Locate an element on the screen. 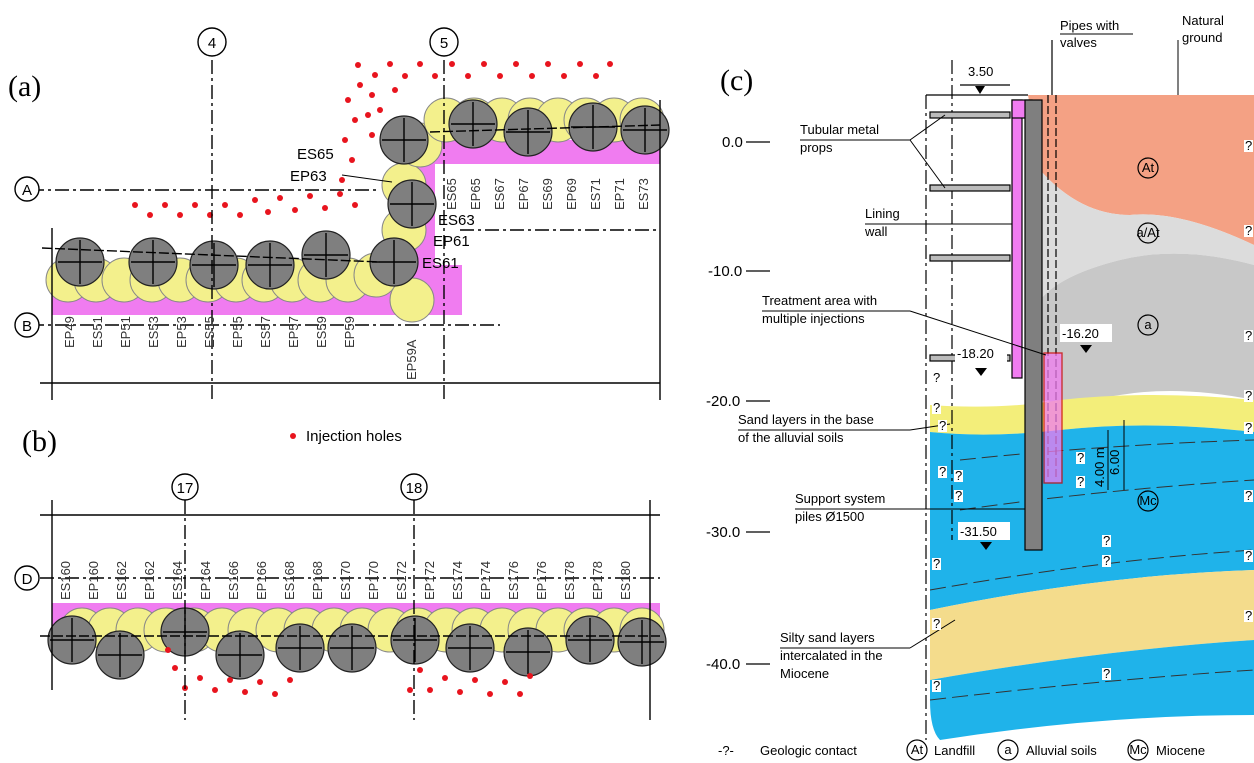 The height and width of the screenshot is (763, 1254). legend-contact-symbol: -?- is located at coordinates (726, 750).